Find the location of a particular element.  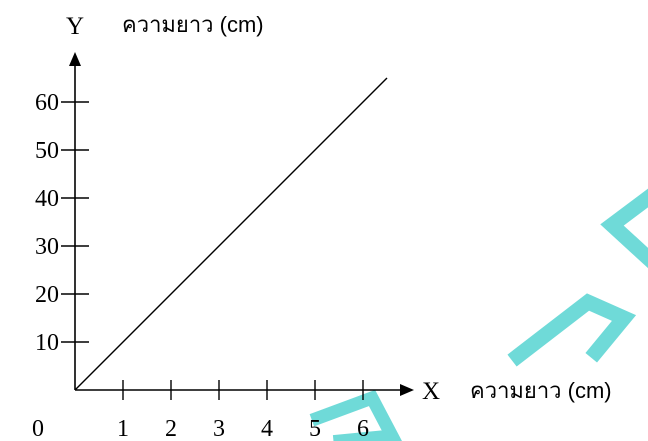

y-tick-label: 10 is located at coordinates (47, 343).